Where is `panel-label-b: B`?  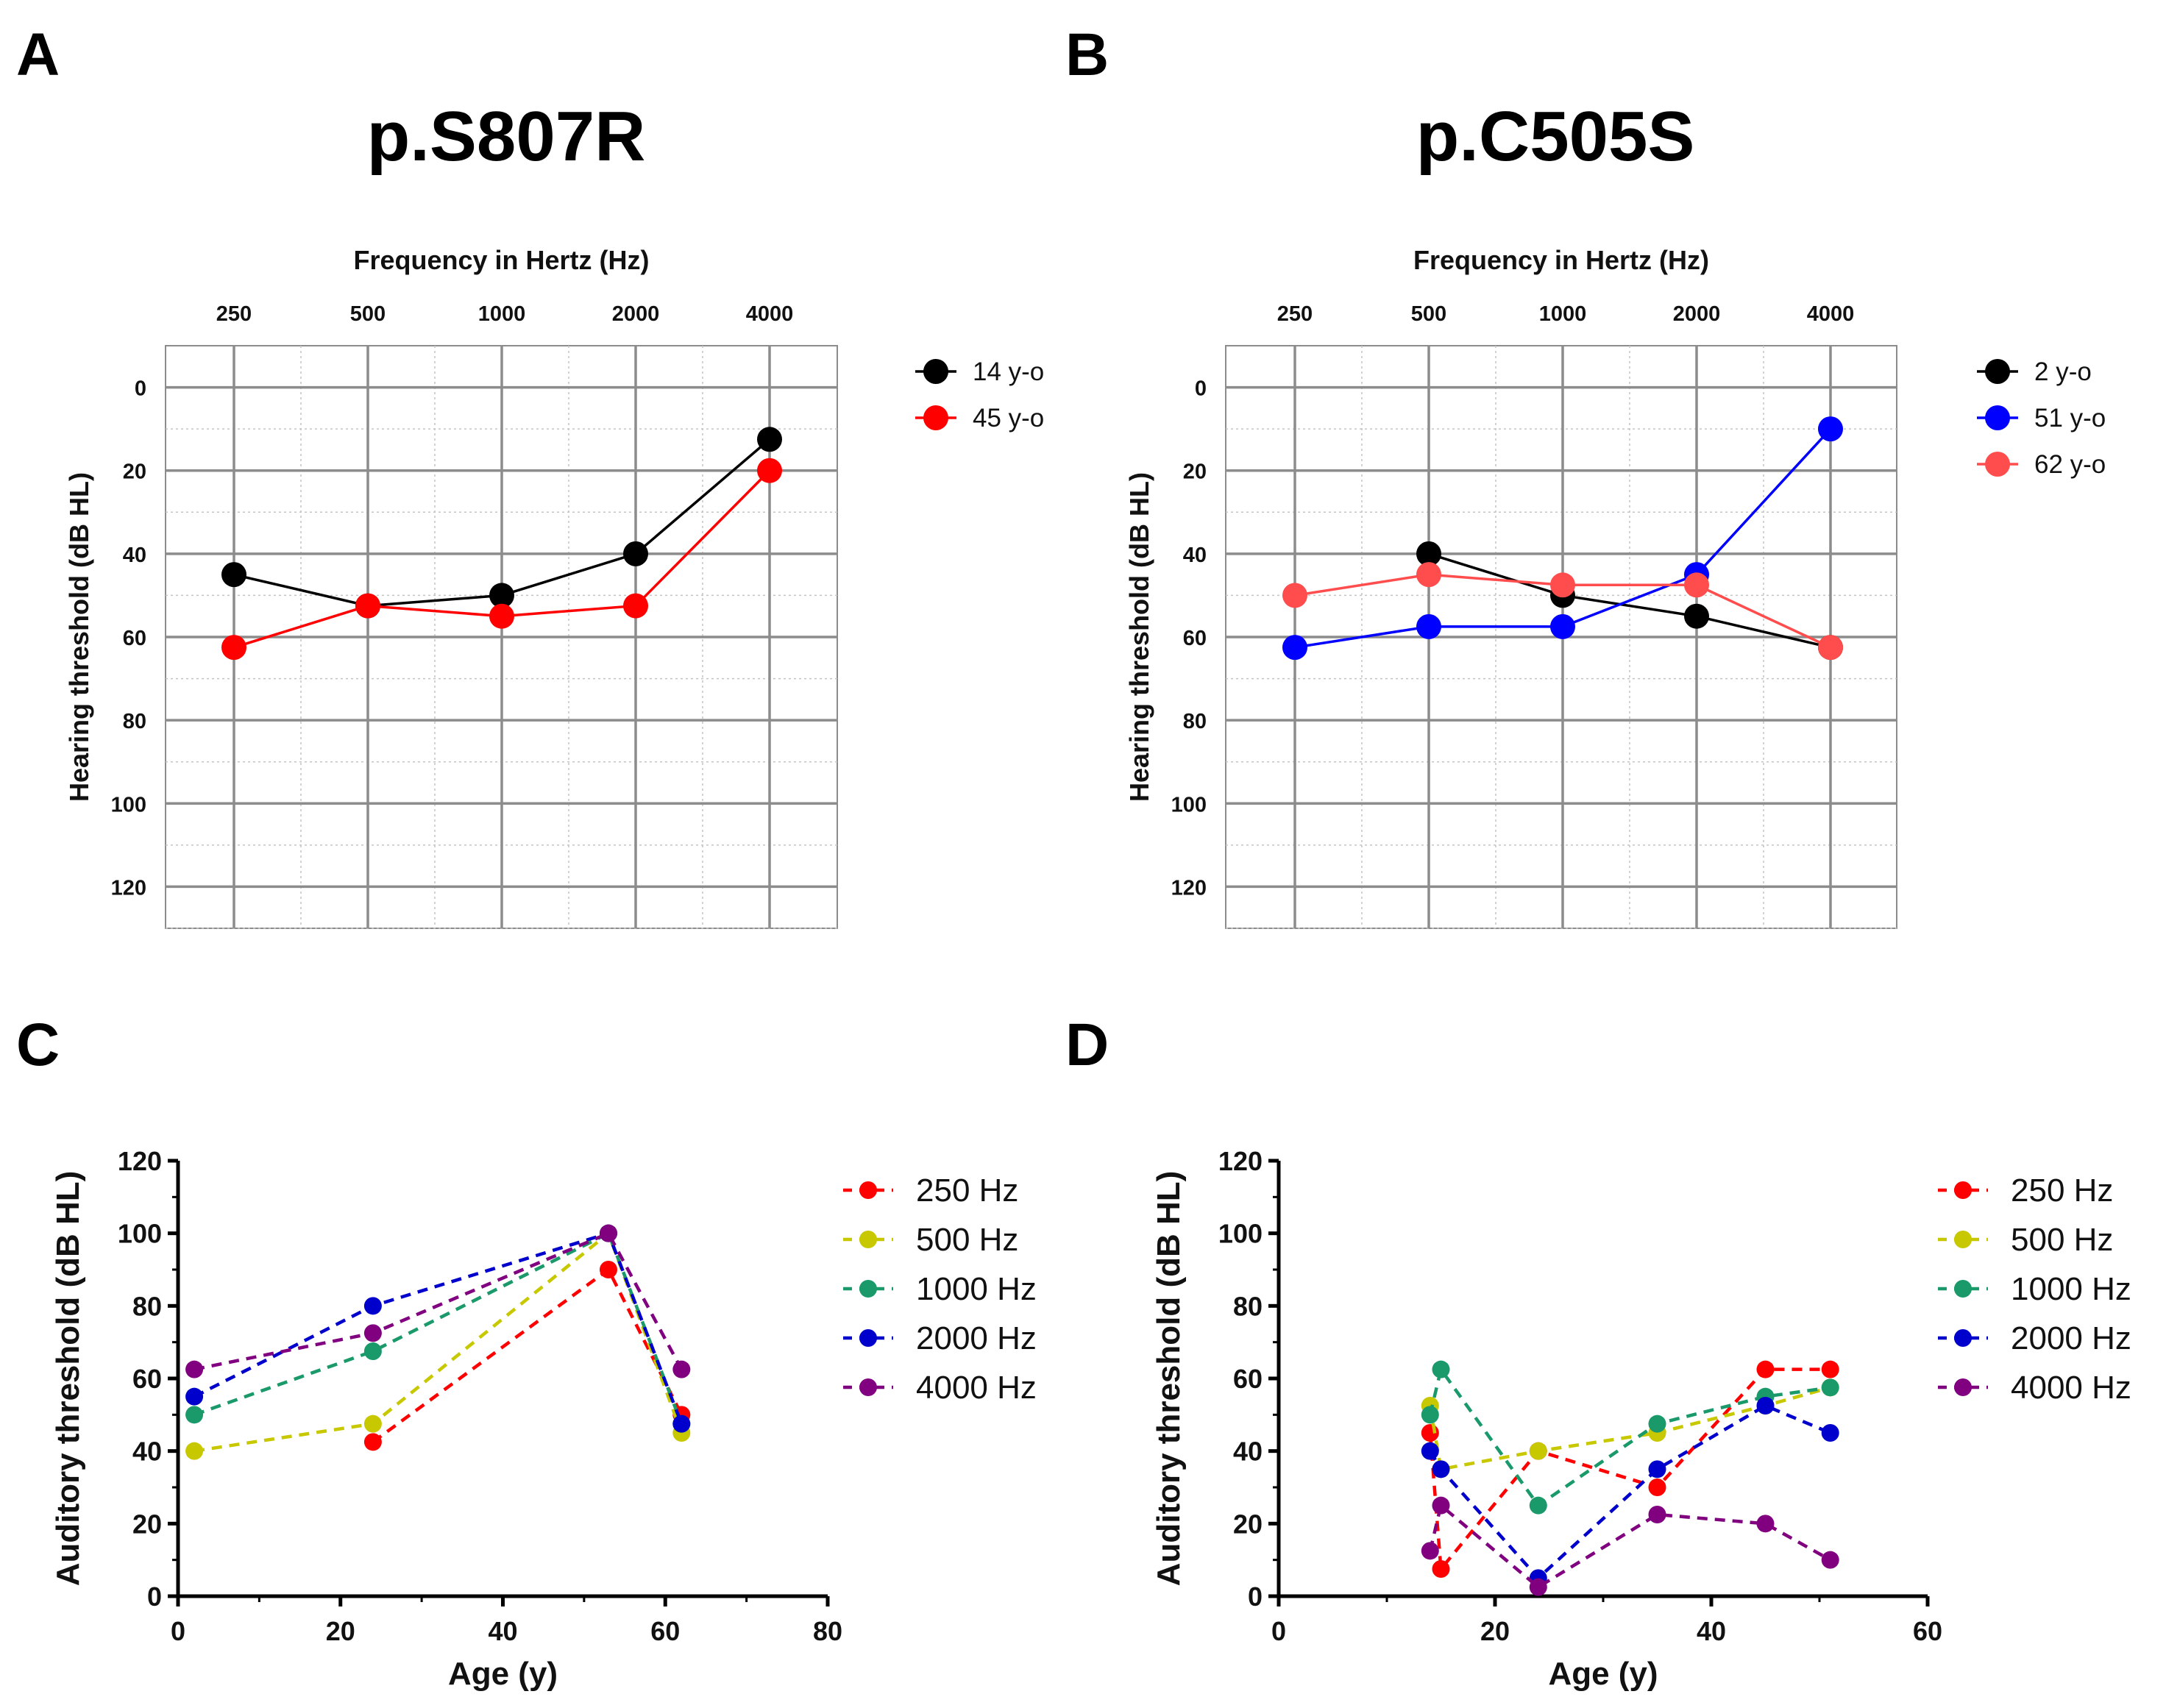
panel-label-b: B is located at coordinates (1087, 54).